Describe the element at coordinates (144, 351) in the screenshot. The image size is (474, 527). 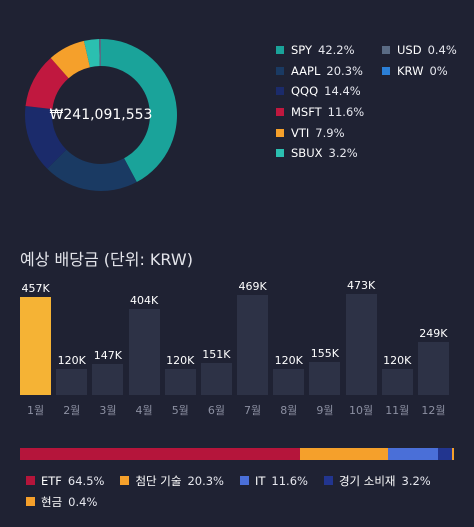
I see `dividend-bar-4월` at that location.